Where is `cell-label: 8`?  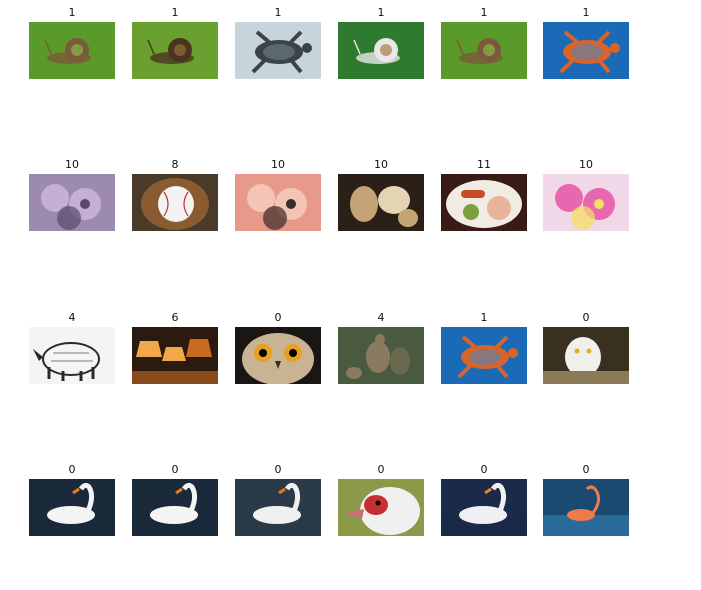
cell-label: 8 is located at coordinates (175, 164).